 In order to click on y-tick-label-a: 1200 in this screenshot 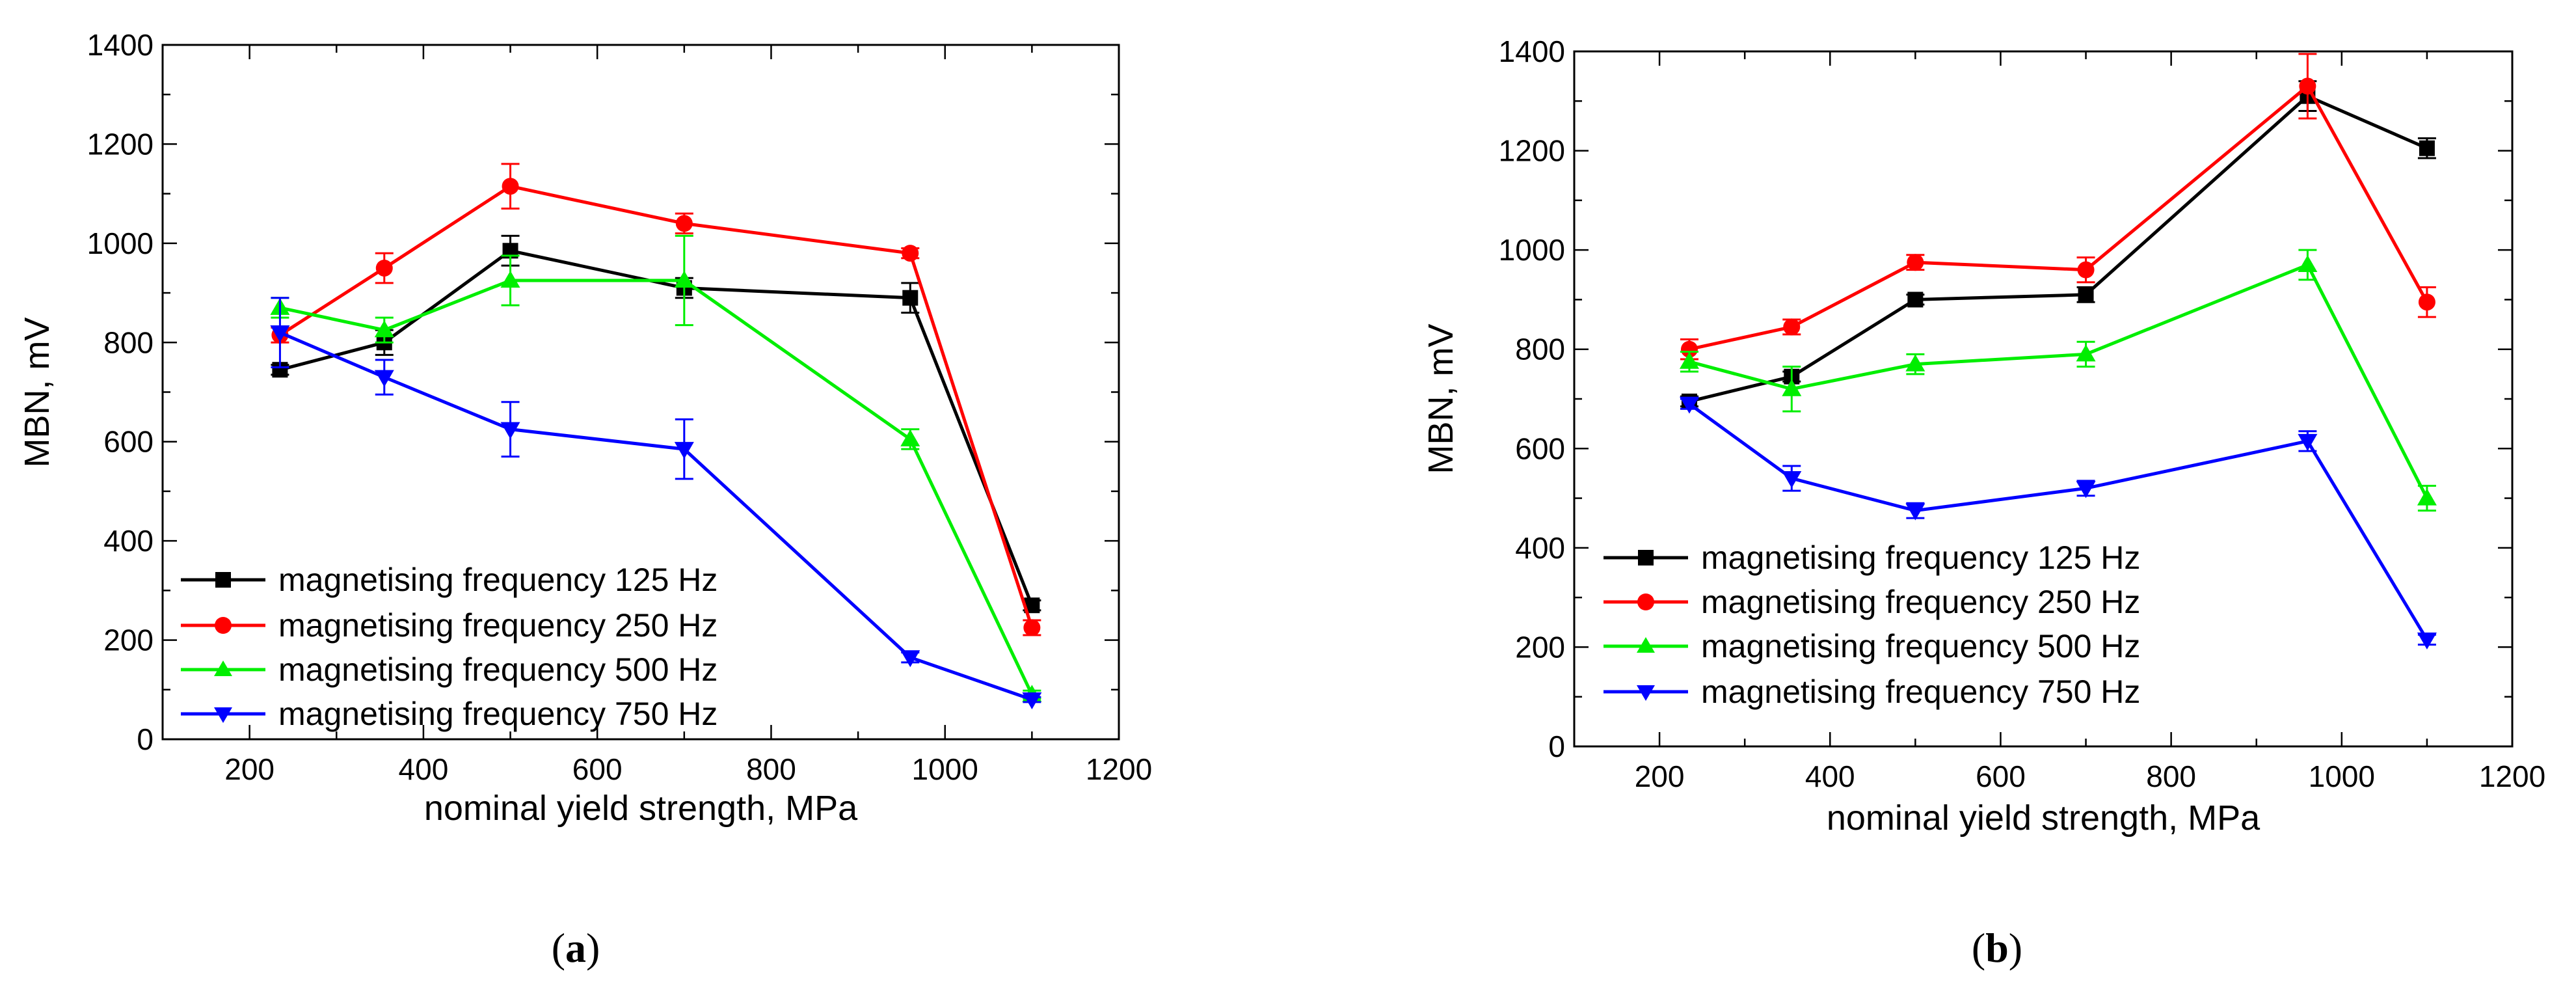, I will do `click(120, 144)`.